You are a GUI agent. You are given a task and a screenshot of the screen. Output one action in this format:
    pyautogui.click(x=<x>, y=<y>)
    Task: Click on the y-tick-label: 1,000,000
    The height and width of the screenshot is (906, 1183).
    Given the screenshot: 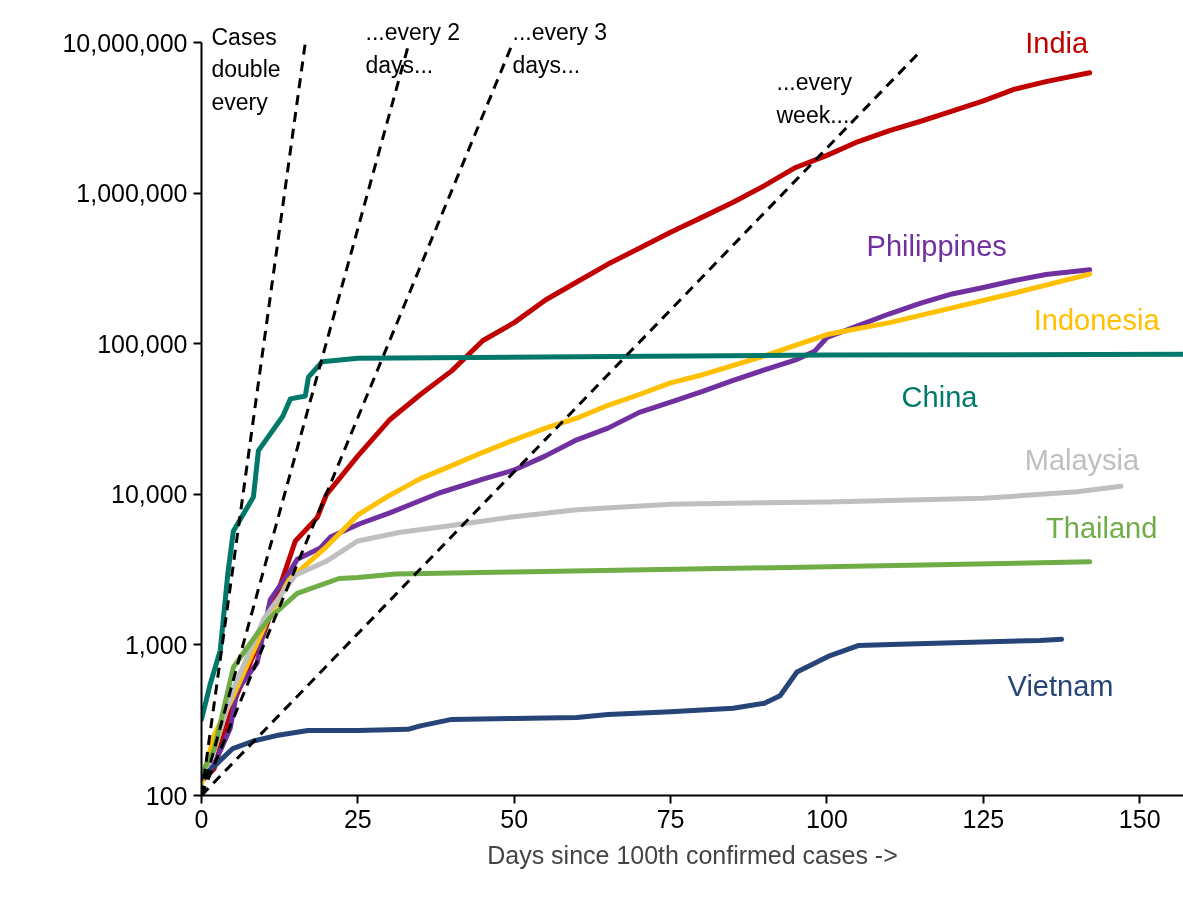 What is the action you would take?
    pyautogui.click(x=132, y=193)
    